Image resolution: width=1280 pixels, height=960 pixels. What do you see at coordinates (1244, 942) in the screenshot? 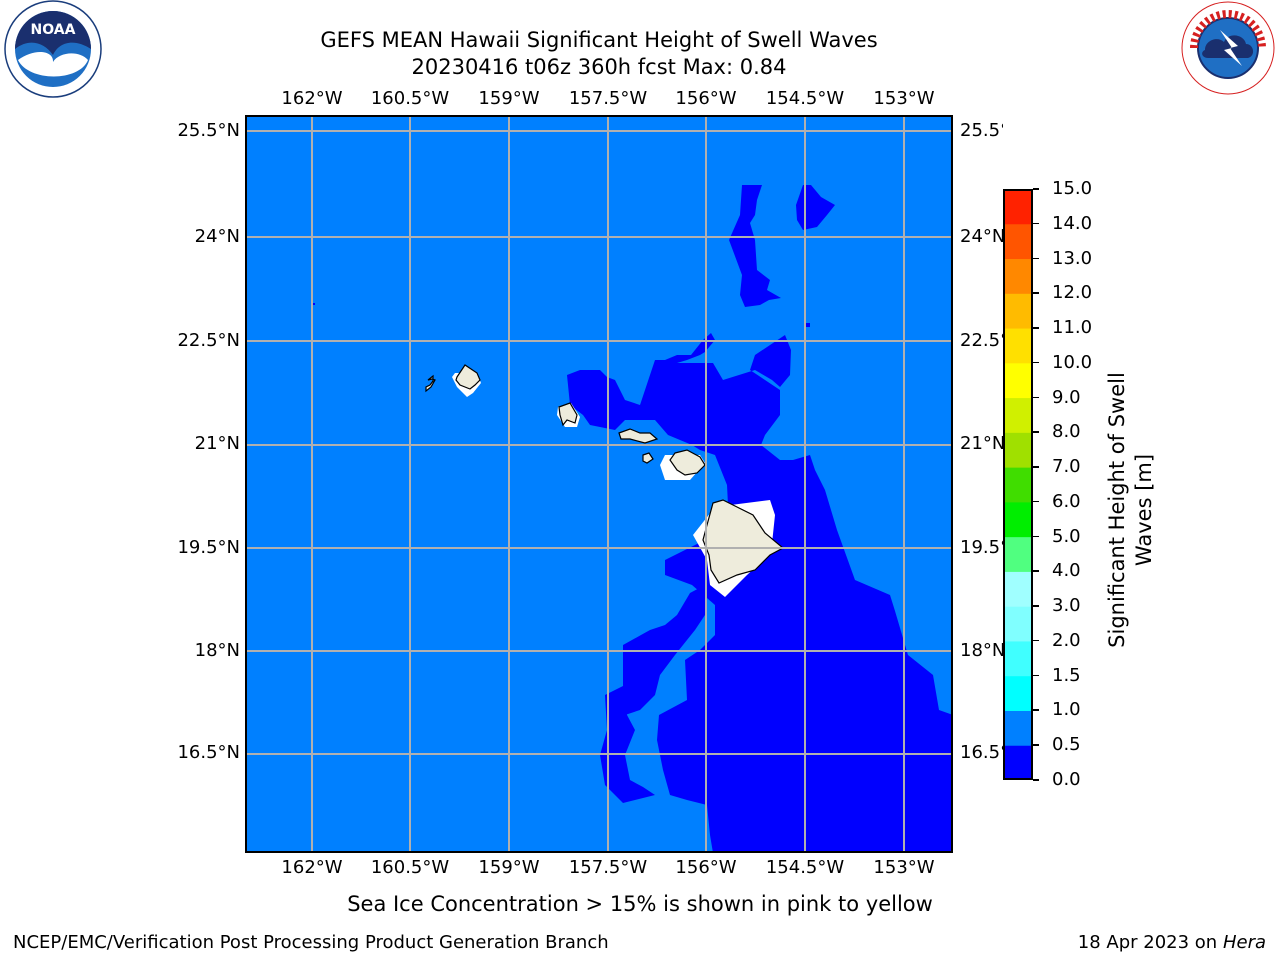
I see `footer-host: Hera` at bounding box center [1244, 942].